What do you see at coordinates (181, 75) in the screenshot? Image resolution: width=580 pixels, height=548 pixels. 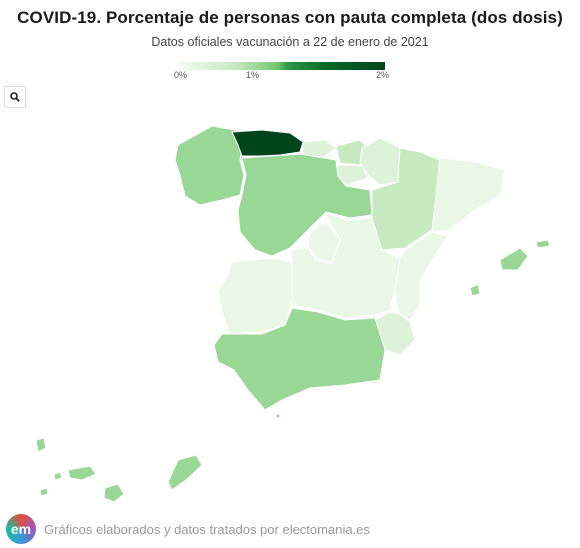 I see `legend-tick-0: 0%` at bounding box center [181, 75].